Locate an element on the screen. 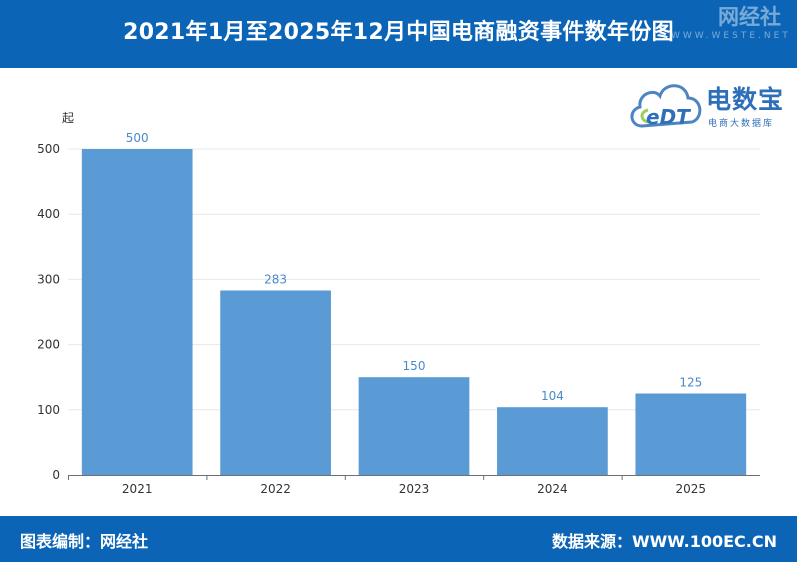 Image resolution: width=797 pixels, height=562 pixels. watermark: 网经社 WWW.WESTE.NET is located at coordinates (731, 23).